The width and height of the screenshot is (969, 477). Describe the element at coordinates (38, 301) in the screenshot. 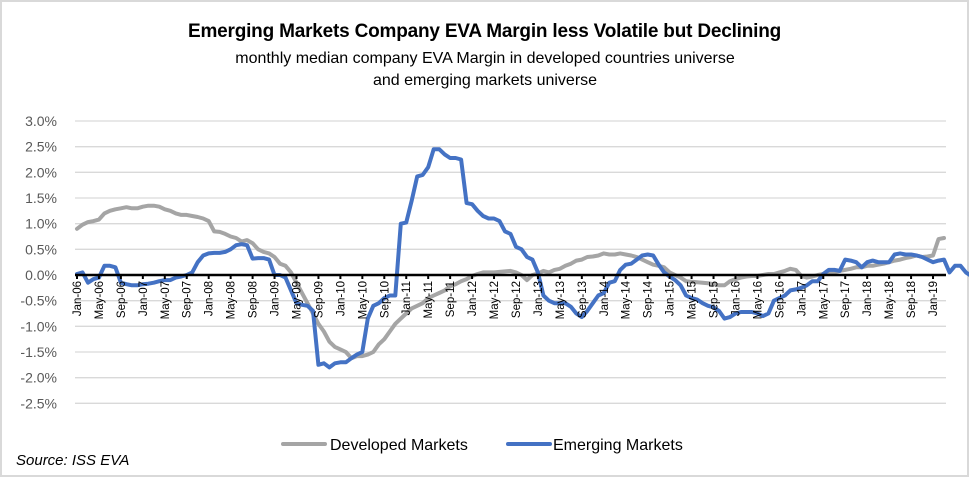

I see `y-tick-label: -0.5%` at that location.